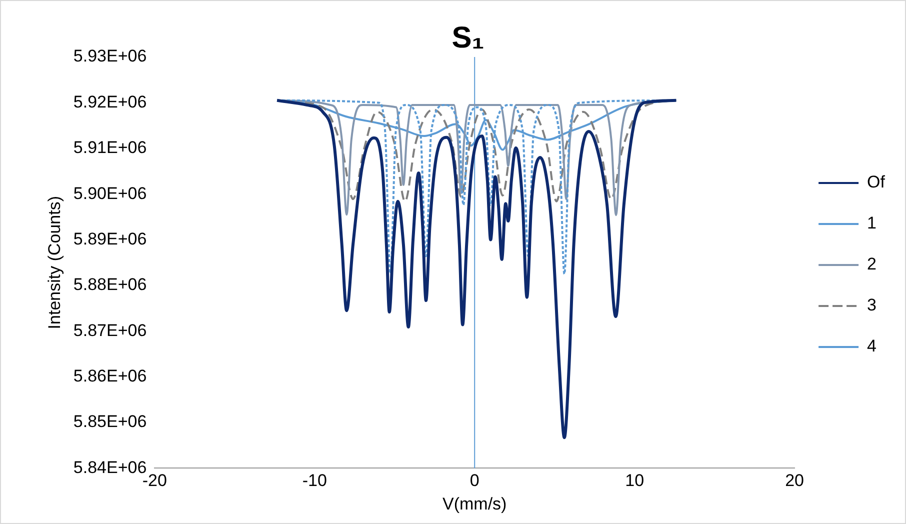 The width and height of the screenshot is (906, 524). I want to click on y-tick-label: 5.88E+06, so click(110, 284).